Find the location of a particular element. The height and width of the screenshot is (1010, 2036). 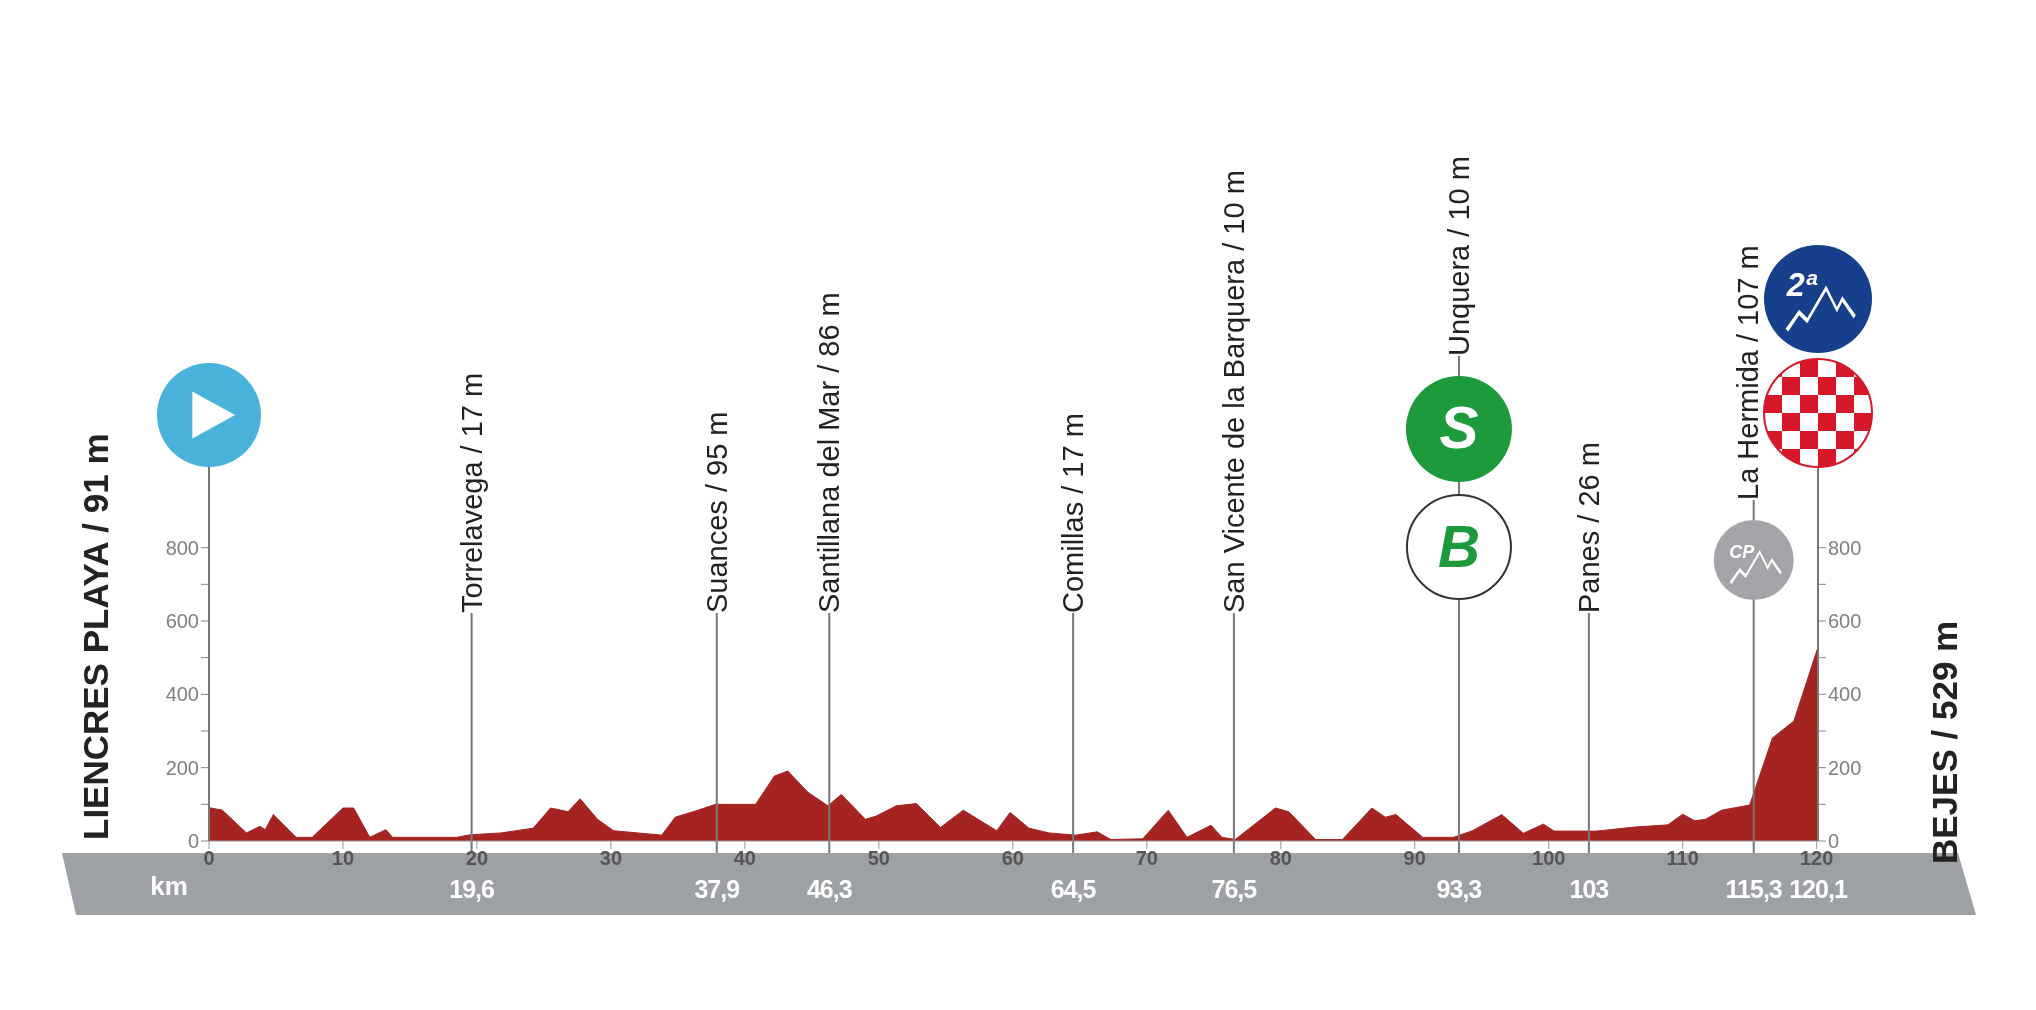

x2-tick-label: 46,3 is located at coordinates (829, 889).